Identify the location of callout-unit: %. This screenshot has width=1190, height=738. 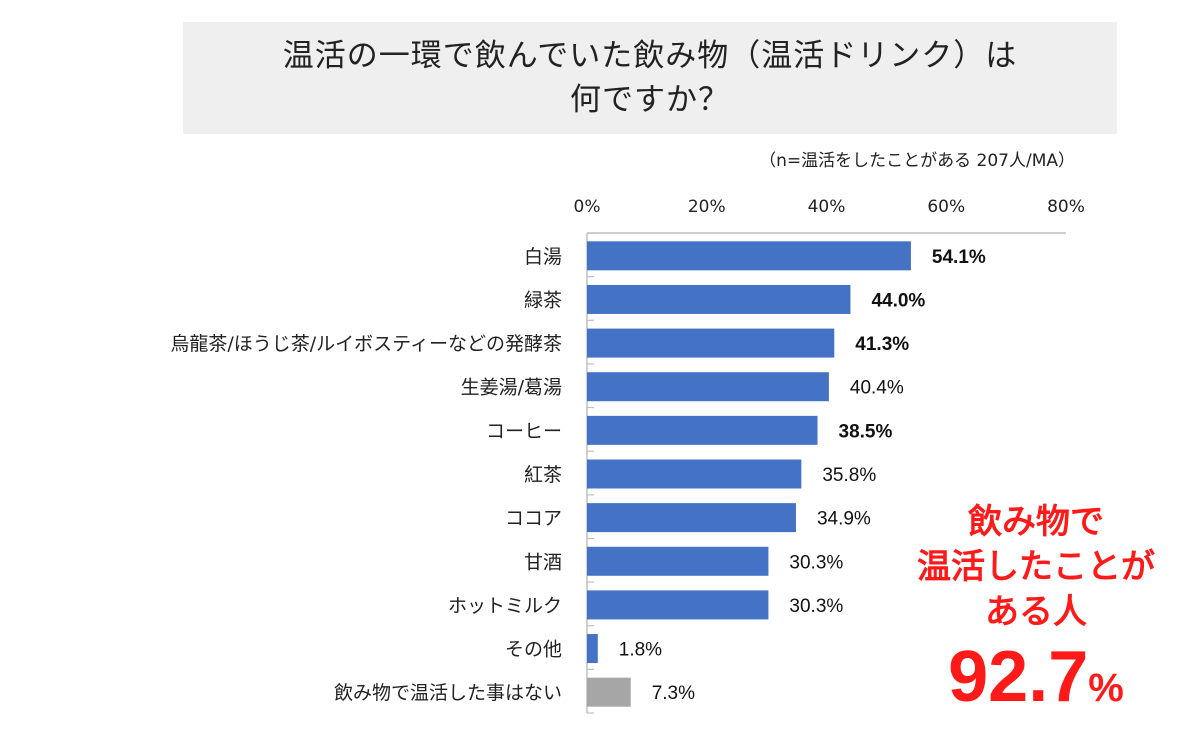
(1106, 688).